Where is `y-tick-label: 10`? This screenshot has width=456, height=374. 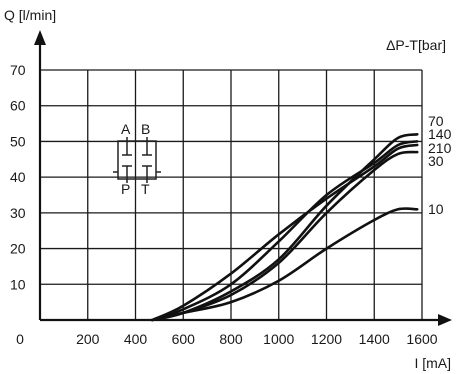
y-tick-label: 10 is located at coordinates (18, 284).